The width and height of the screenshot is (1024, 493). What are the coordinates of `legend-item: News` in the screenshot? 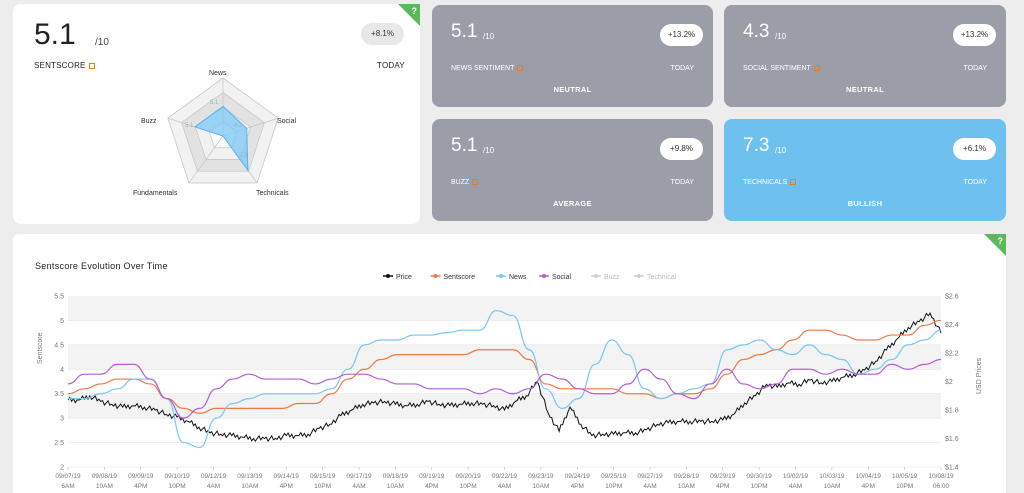 It's located at (518, 277).